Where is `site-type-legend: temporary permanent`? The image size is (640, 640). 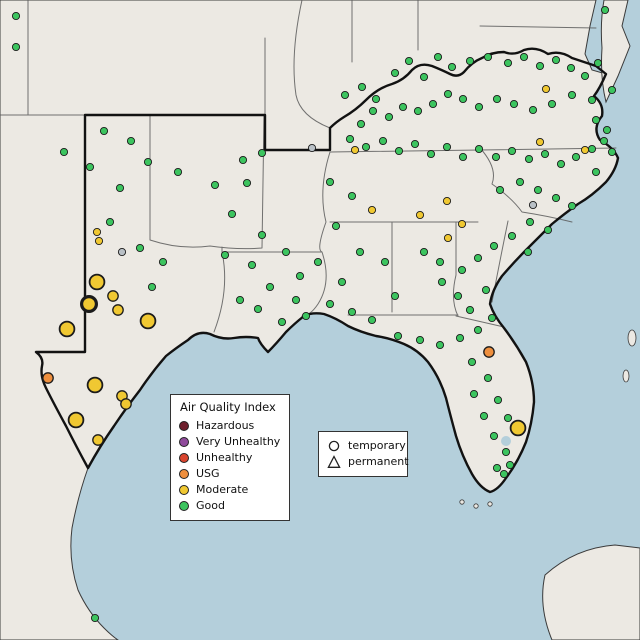 site-type-legend: temporary permanent is located at coordinates (363, 454).